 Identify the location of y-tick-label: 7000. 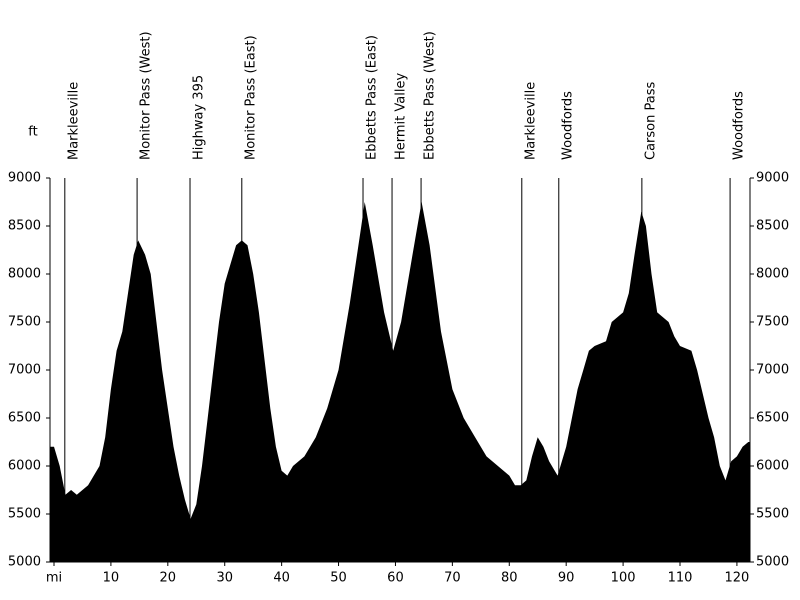
(24, 370).